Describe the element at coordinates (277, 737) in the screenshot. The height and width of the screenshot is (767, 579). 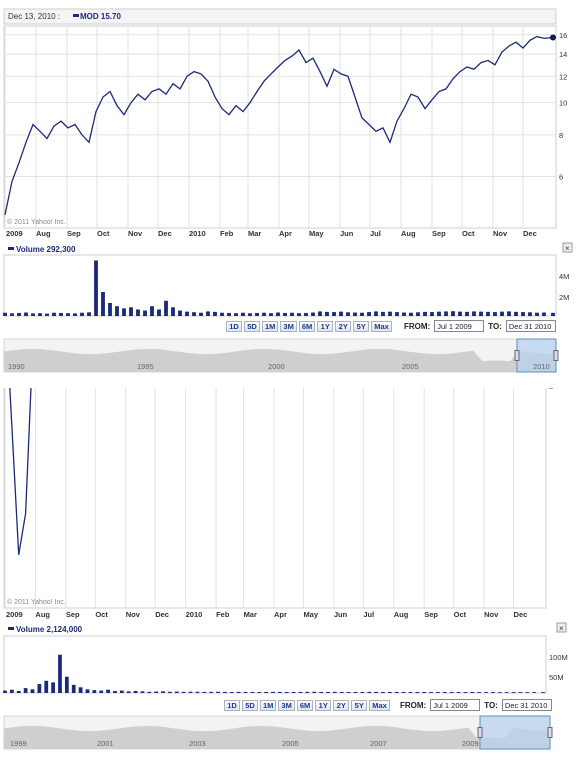
I see `navigator-area` at that location.